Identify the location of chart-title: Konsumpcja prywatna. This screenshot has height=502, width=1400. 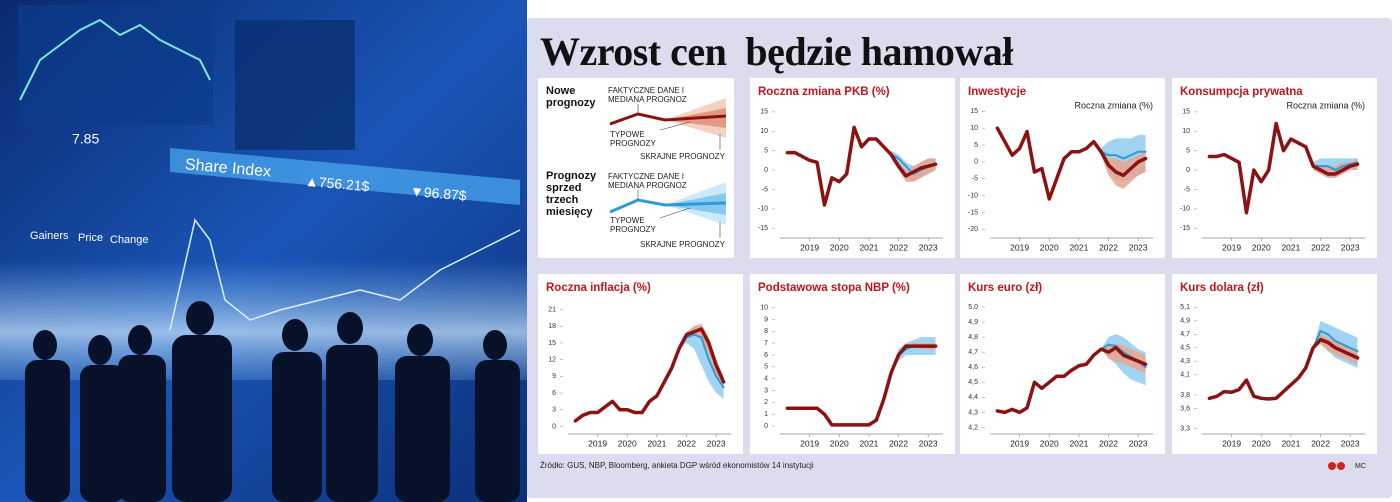
(1241, 92).